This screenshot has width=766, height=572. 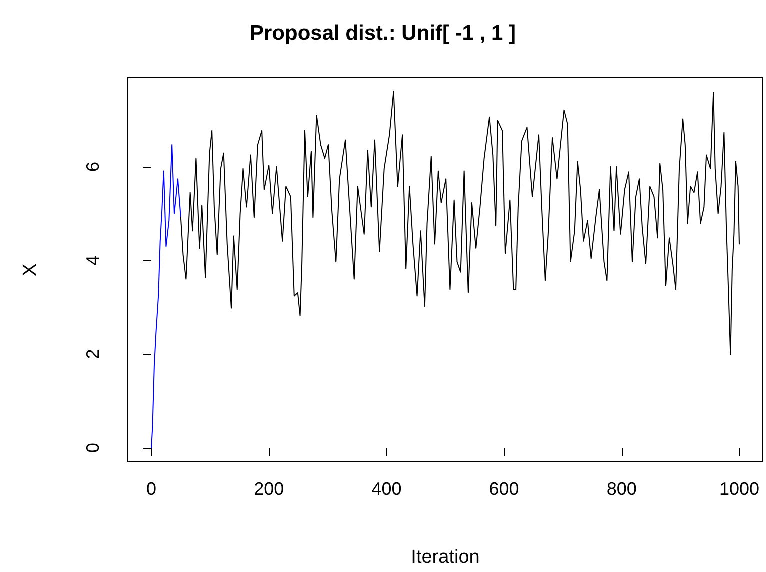 What do you see at coordinates (93, 167) in the screenshot?
I see `y-tick-label: 6` at bounding box center [93, 167].